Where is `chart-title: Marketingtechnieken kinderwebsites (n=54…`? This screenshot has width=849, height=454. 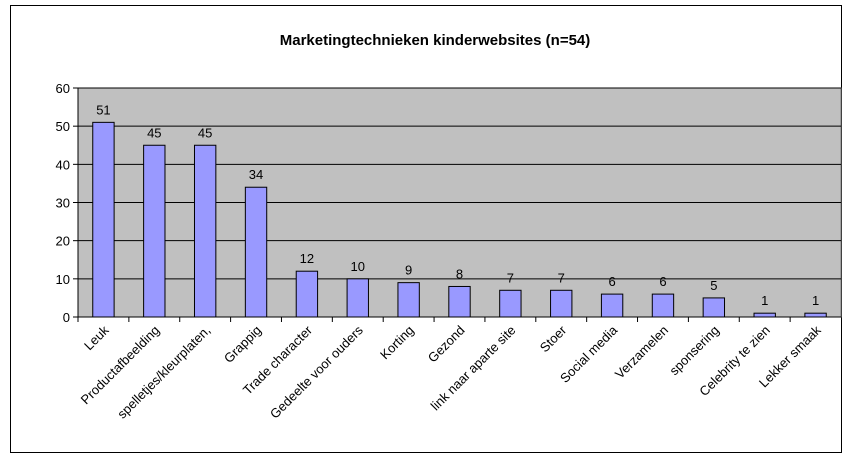 chart-title: Marketingtechnieken kinderwebsites (n=54… is located at coordinates (435, 40).